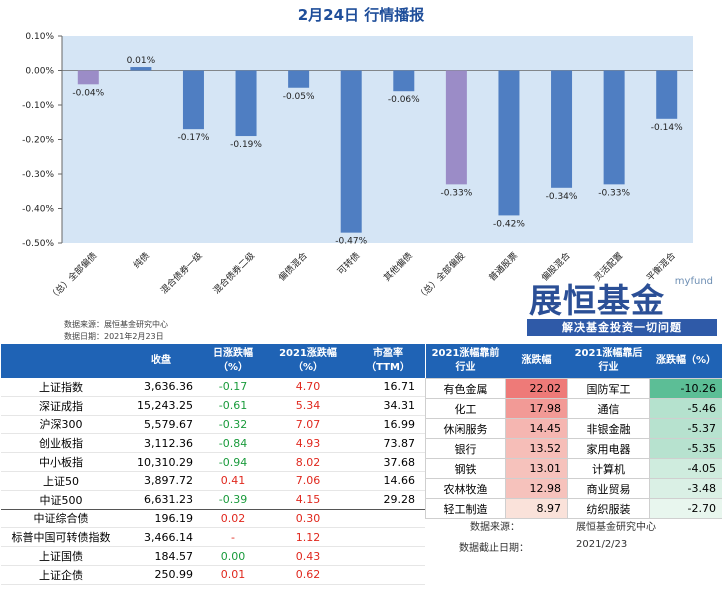 This screenshot has height=589, width=722. Describe the element at coordinates (536, 408) in the screenshot. I see `top-industry-change: 17.98` at that location.